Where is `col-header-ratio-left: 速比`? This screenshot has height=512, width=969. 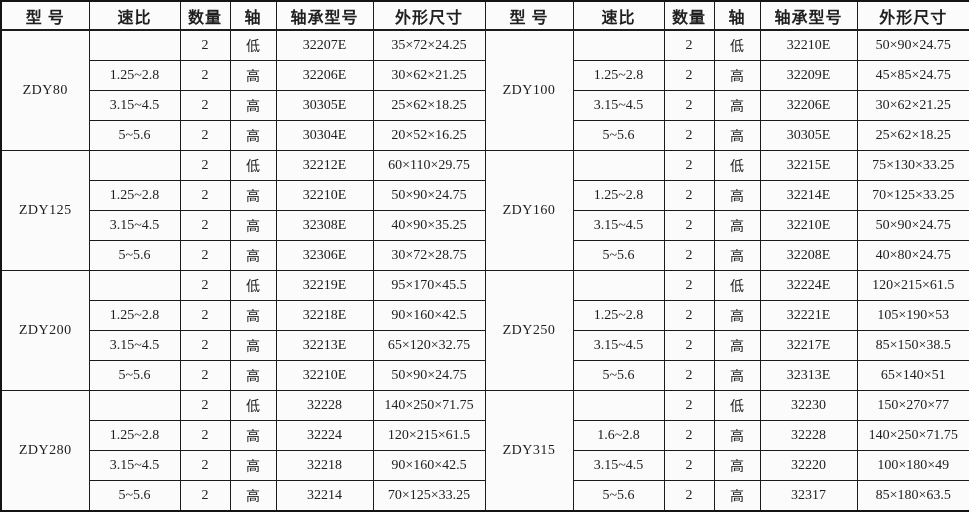
col-header-ratio-left: 速比 is located at coordinates (134, 15).